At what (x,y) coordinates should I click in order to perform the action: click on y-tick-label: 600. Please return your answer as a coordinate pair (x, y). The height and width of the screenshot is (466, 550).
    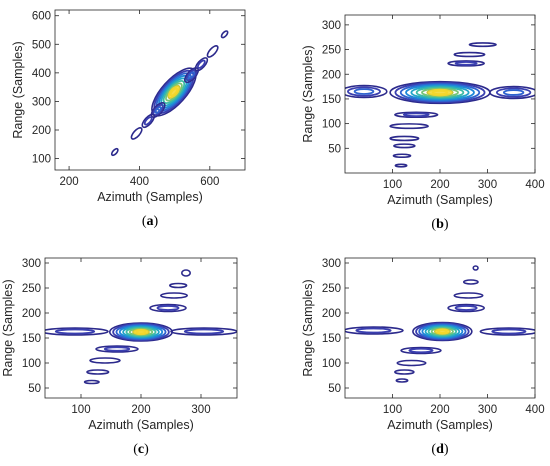
    Looking at the image, I should click on (41, 17).